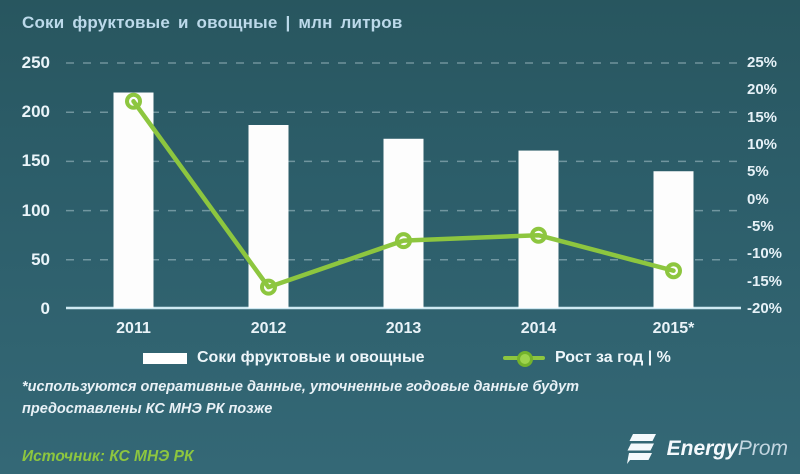 The image size is (800, 474). What do you see at coordinates (165, 358) in the screenshot?
I see `legend-bar-swatch` at bounding box center [165, 358].